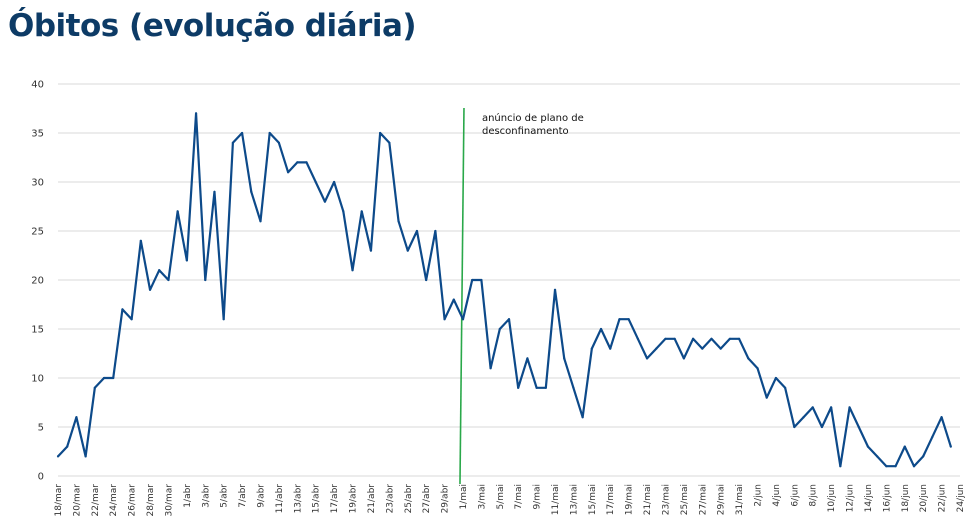 This screenshot has width=972, height=526. What do you see at coordinates (538, 497) in the screenshot?
I see `x-tick-label: 9/mai` at bounding box center [538, 497].